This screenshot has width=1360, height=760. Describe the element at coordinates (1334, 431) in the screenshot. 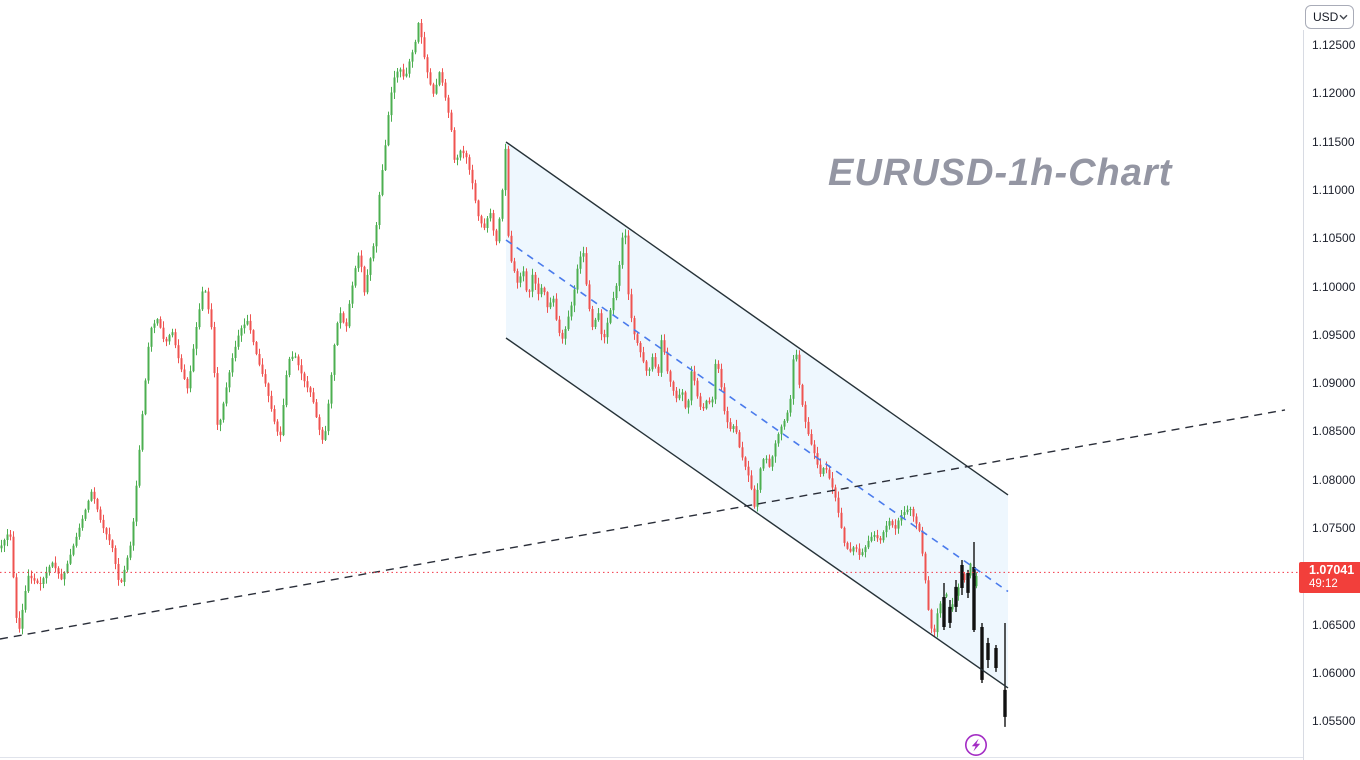

I see `price-axis-tick: 1.08500` at that location.